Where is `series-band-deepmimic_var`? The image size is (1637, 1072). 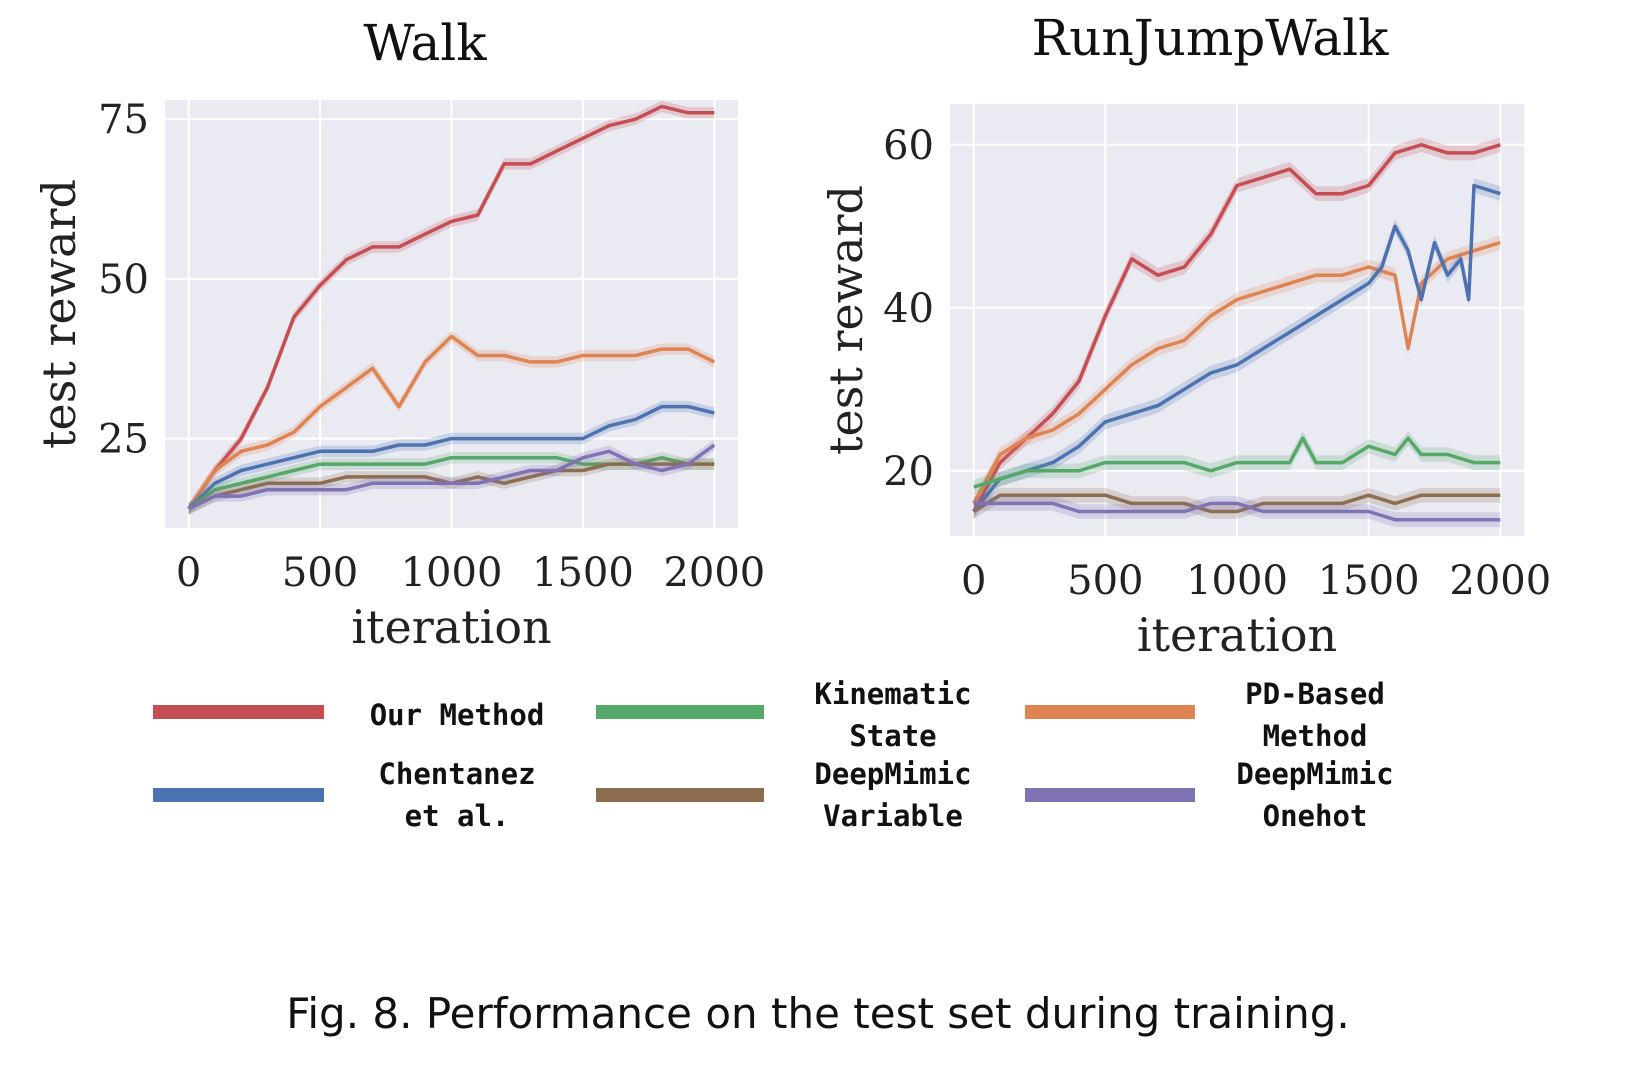 series-band-deepmimic_var is located at coordinates (451, 486).